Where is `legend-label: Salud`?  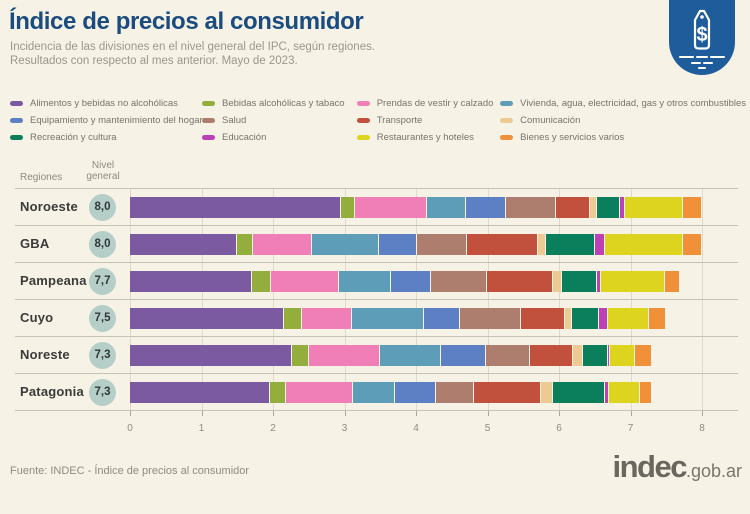 legend-label: Salud is located at coordinates (234, 120).